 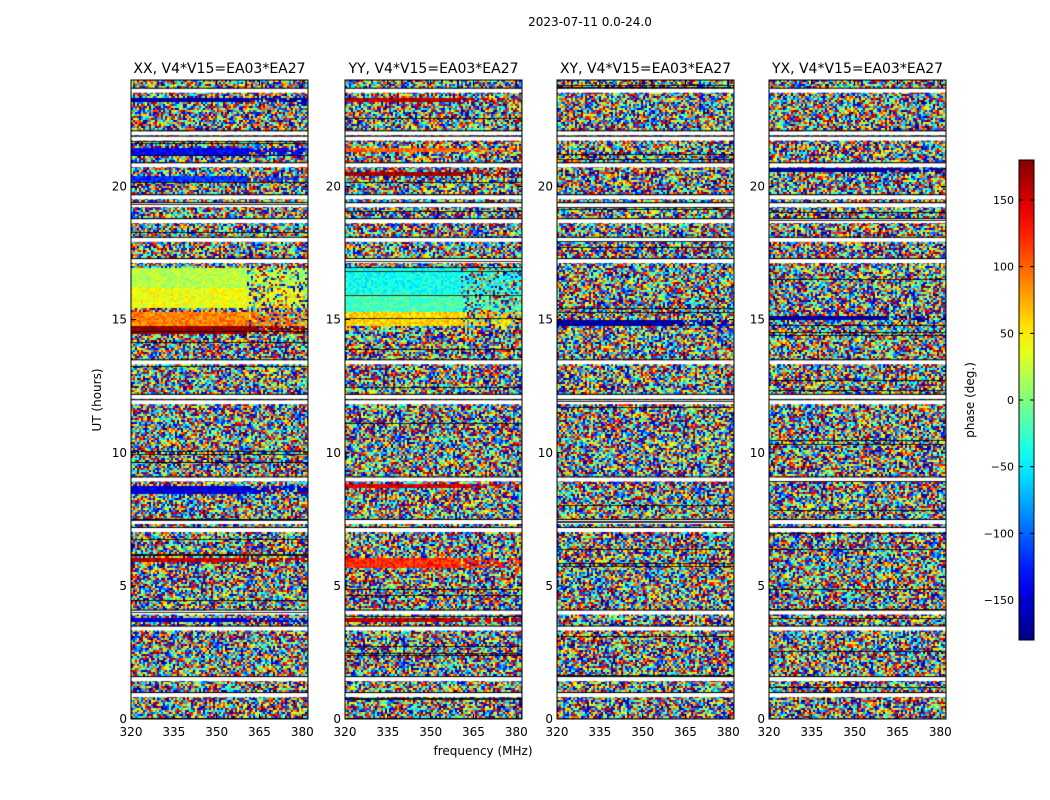 I want to click on panel-title: YY, V4*V15=EA03*EA27, so click(x=432, y=69).